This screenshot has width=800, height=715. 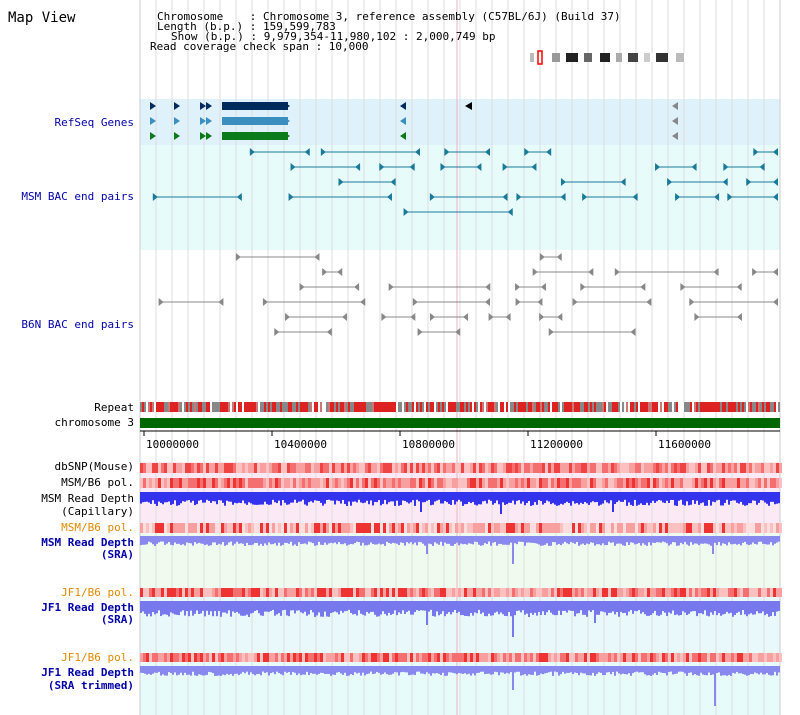 I want to click on track-label-b6n-bac: B6N BAC end pairs, so click(x=77, y=324).